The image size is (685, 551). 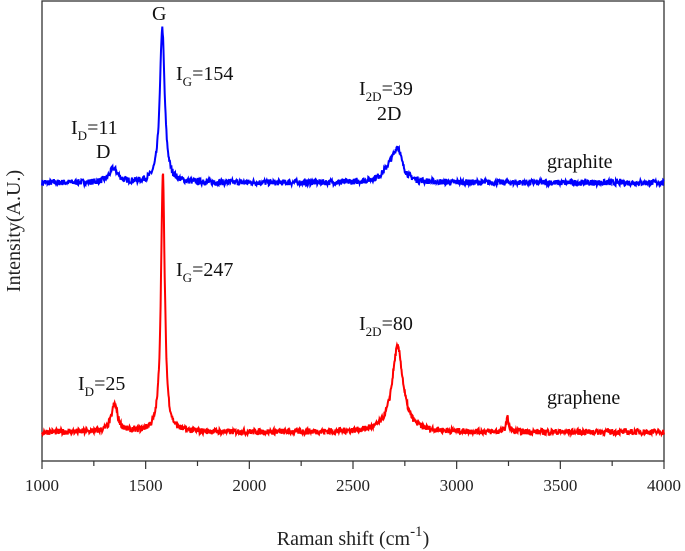 What do you see at coordinates (386, 91) in the screenshot?
I see `annotation-4: I2D=39` at bounding box center [386, 91].